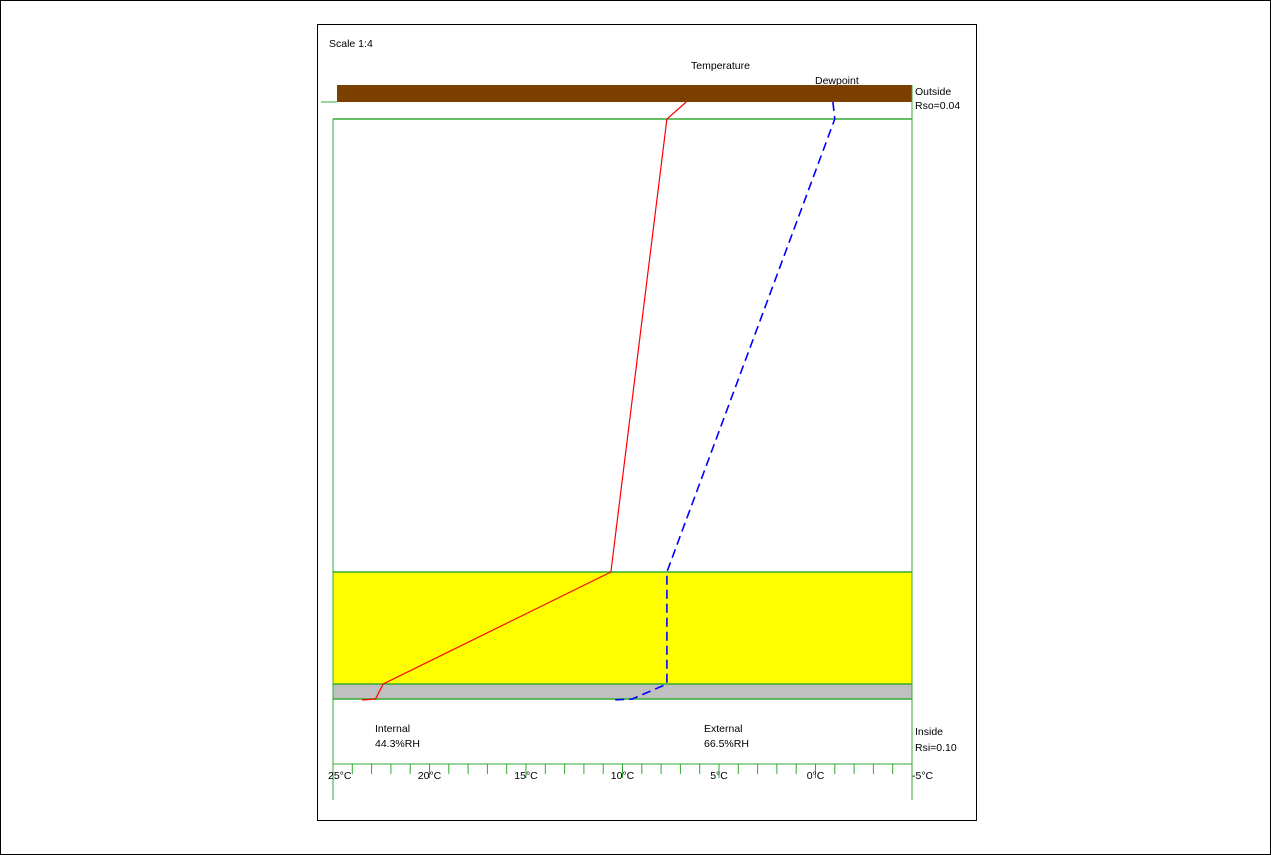 This screenshot has width=1271, height=855. What do you see at coordinates (816, 776) in the screenshot?
I see `axis-tick-label: 0°C` at bounding box center [816, 776].